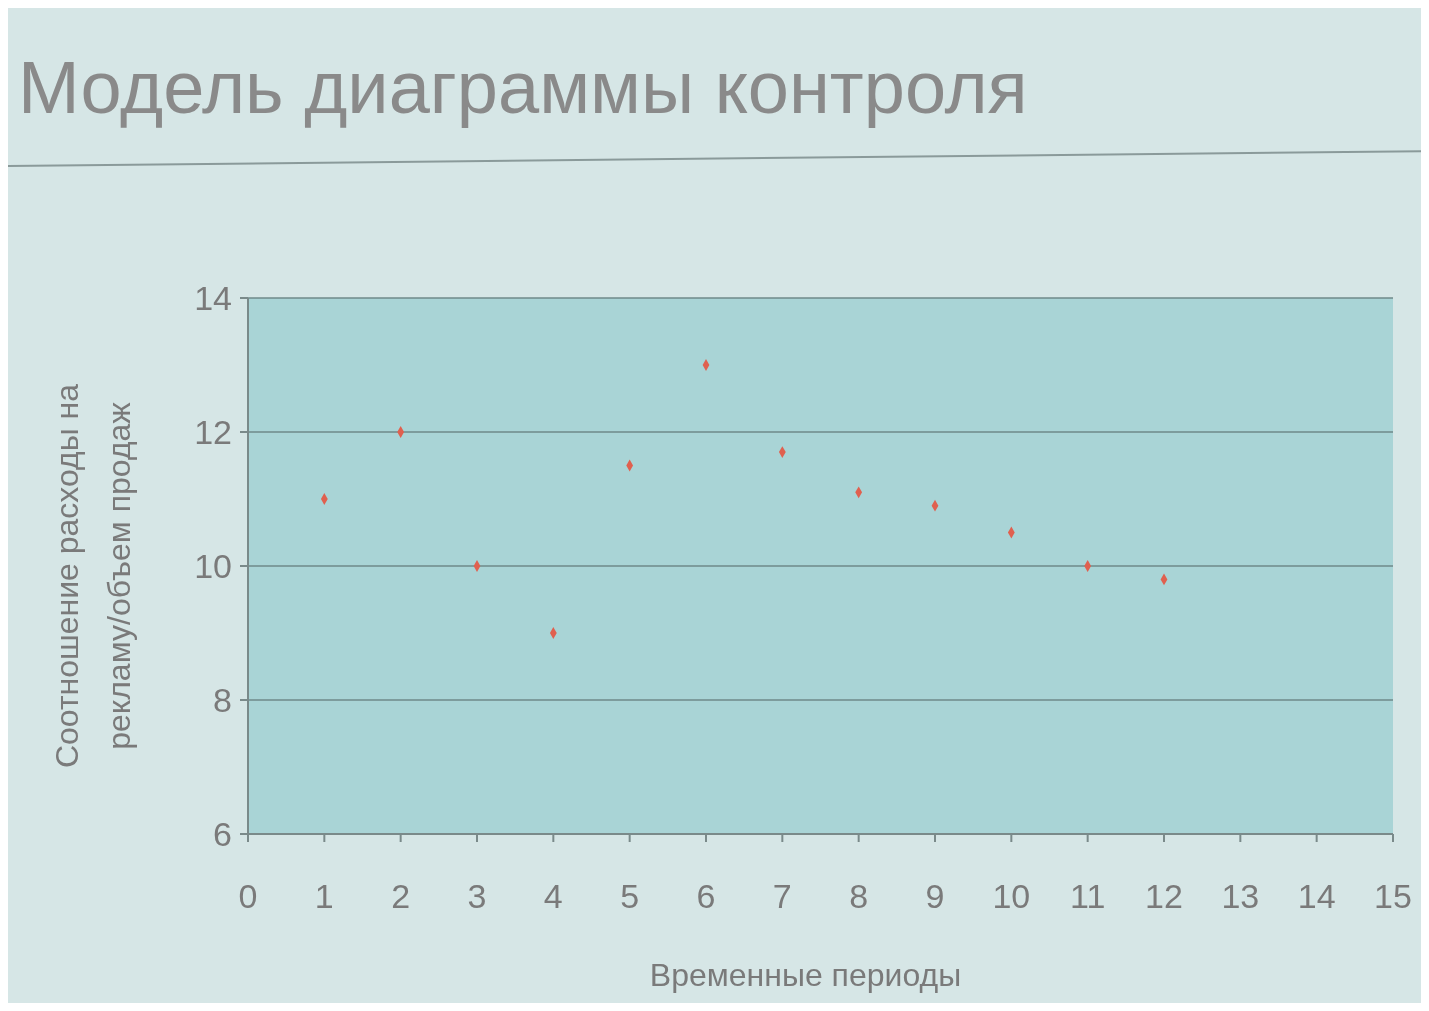 The width and height of the screenshot is (1429, 1011). What do you see at coordinates (1393, 896) in the screenshot?
I see `x-tick-label: 15` at bounding box center [1393, 896].